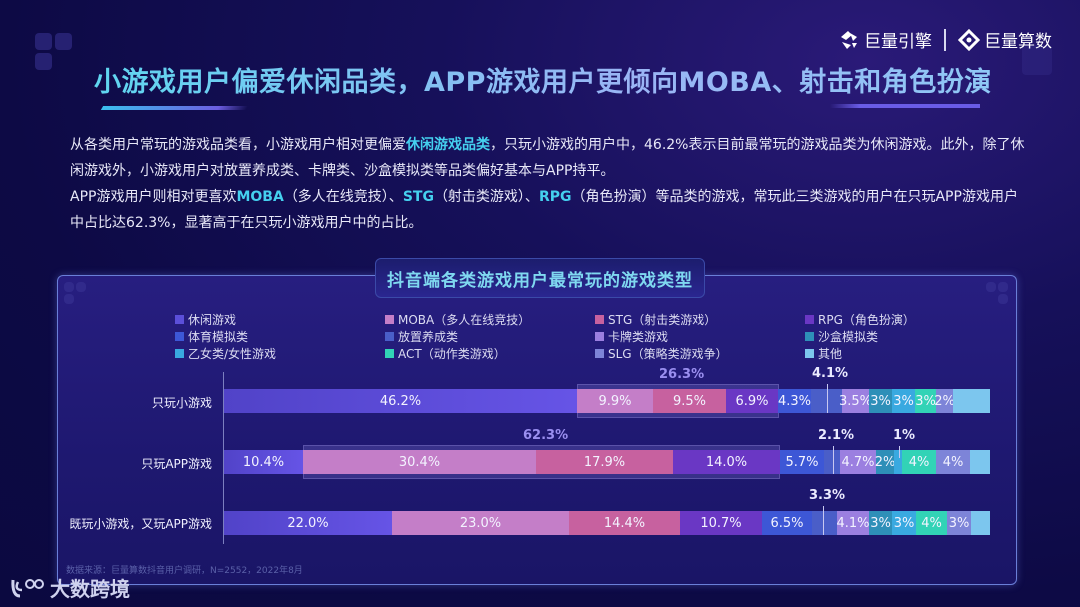 The width and height of the screenshot is (1080, 607). I want to click on legend-item: ACT（动作类游戏）, so click(490, 353).